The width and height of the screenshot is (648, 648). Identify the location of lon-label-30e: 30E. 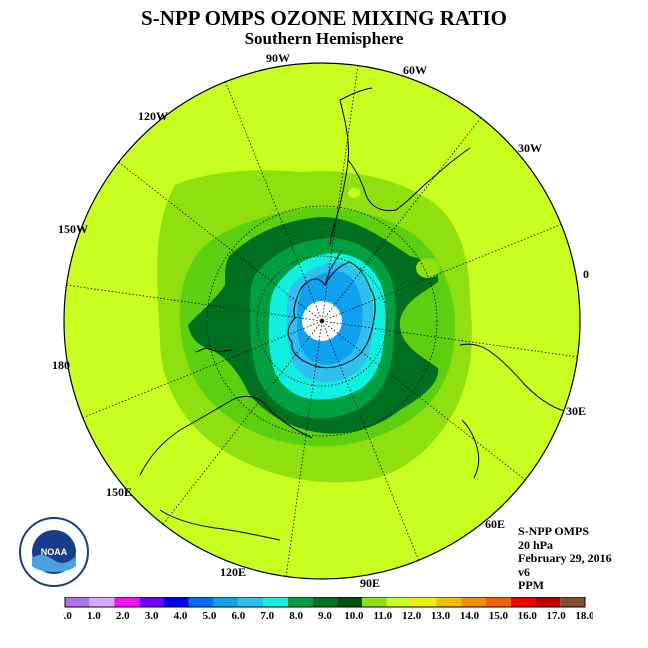
(576, 411).